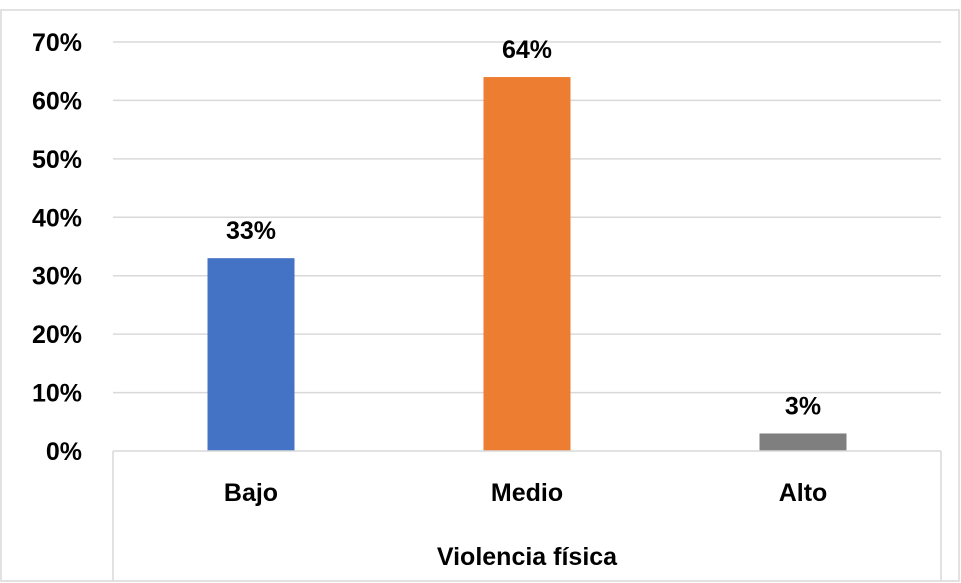 This screenshot has height=583, width=961. What do you see at coordinates (64, 452) in the screenshot?
I see `y-tick-label: 0%` at bounding box center [64, 452].